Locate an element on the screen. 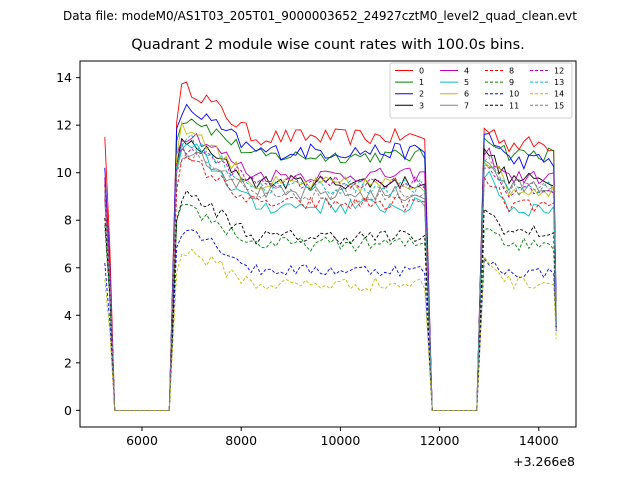 This screenshot has width=640, height=480. legend-label: 0 is located at coordinates (421, 71).